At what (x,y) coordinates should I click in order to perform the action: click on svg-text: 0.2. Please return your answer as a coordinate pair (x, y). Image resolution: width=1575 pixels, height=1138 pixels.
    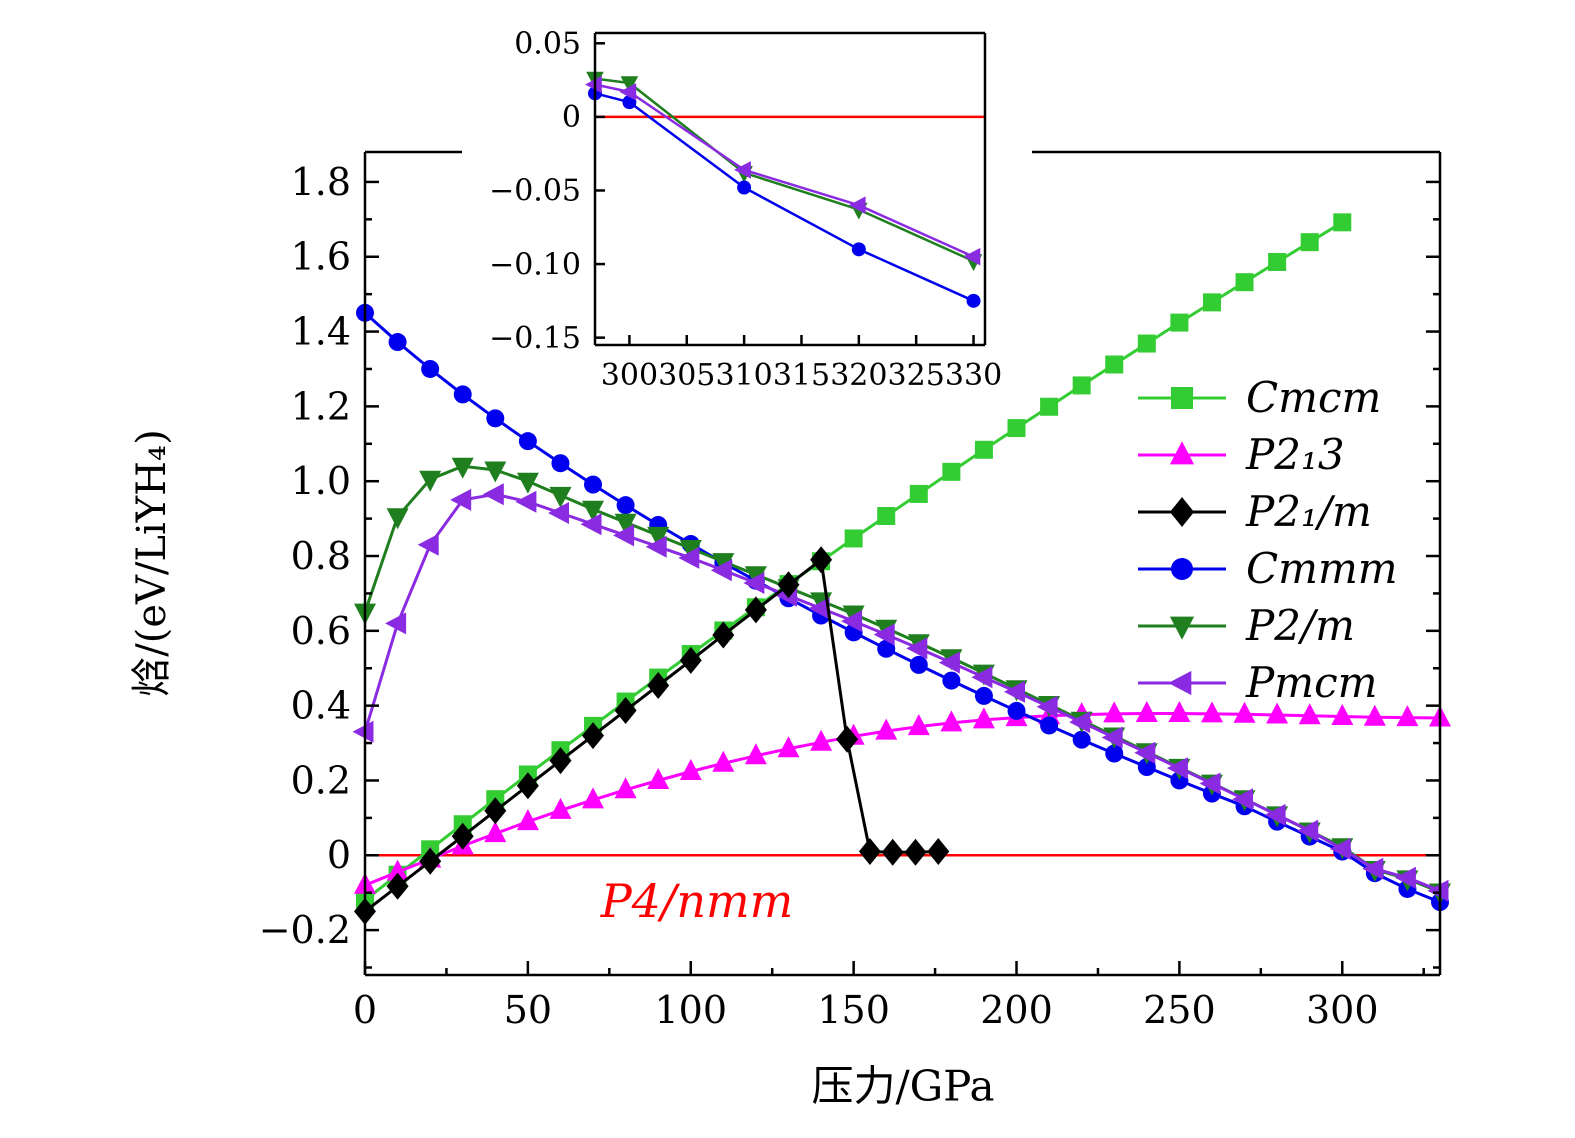
    Looking at the image, I should click on (321, 780).